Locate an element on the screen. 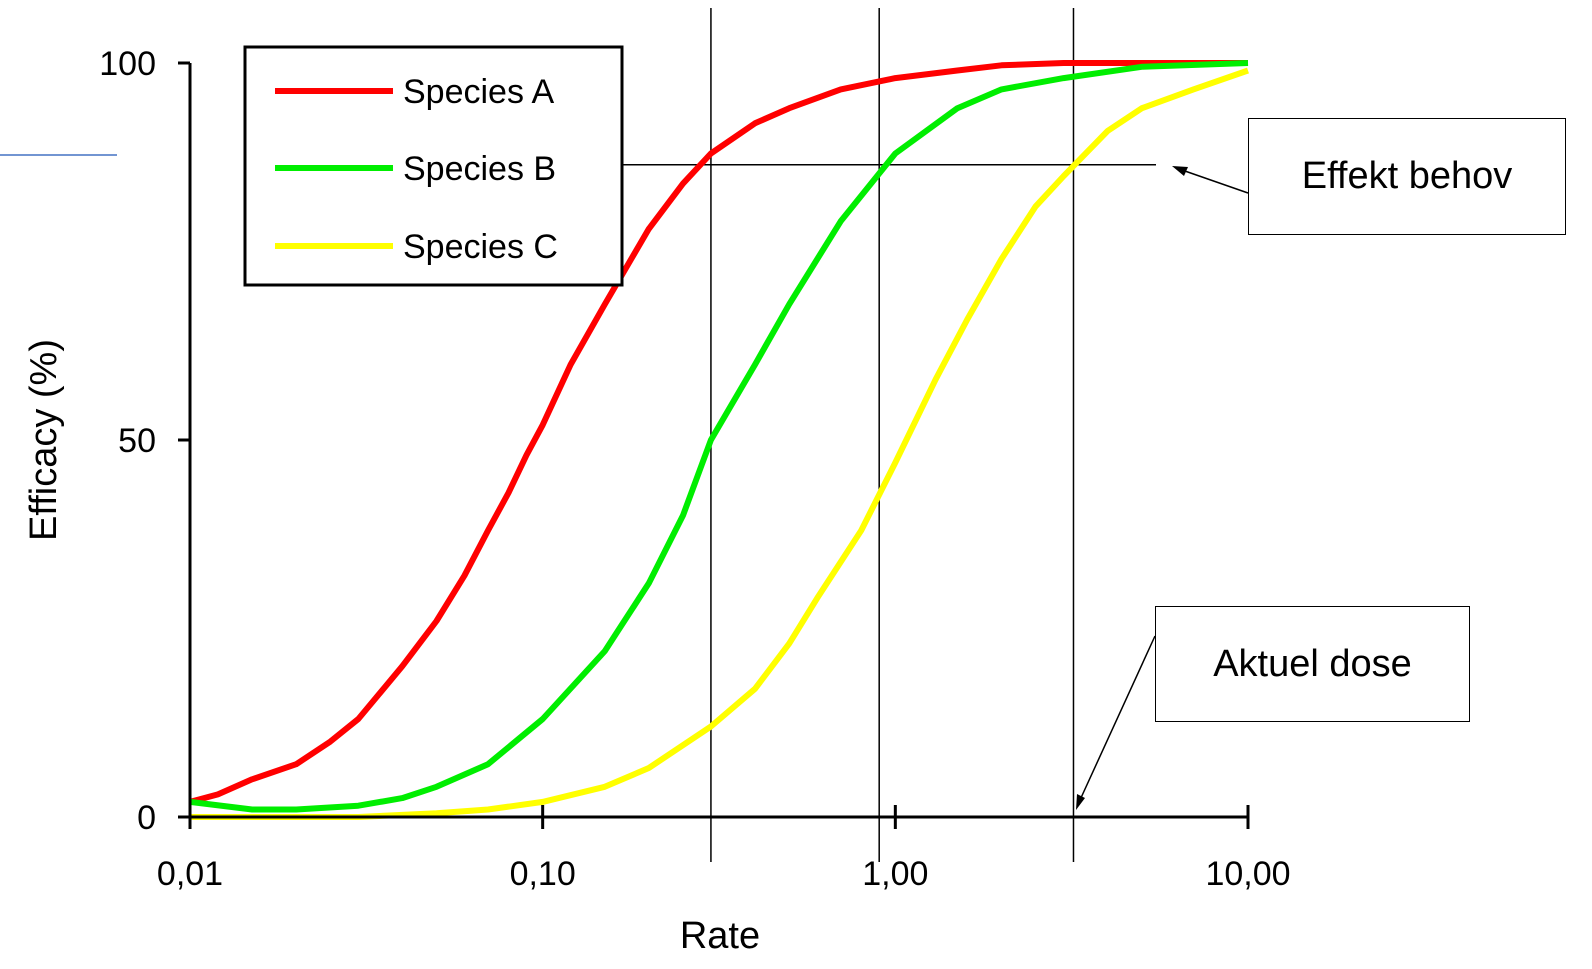  effekt-behov-leader is located at coordinates (1215, 181).